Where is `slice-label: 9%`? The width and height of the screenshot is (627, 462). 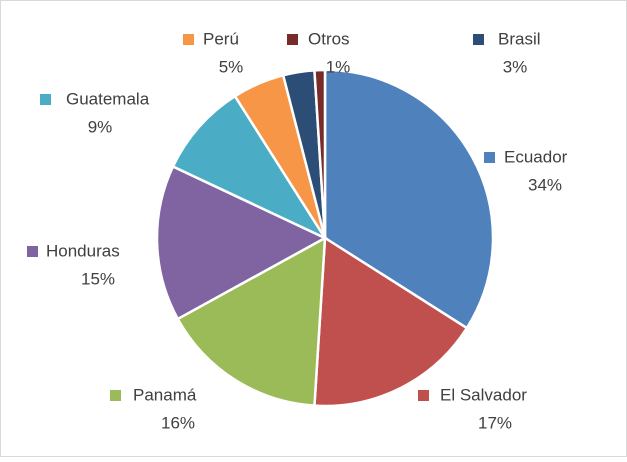 slice-label: 9% is located at coordinates (100, 126).